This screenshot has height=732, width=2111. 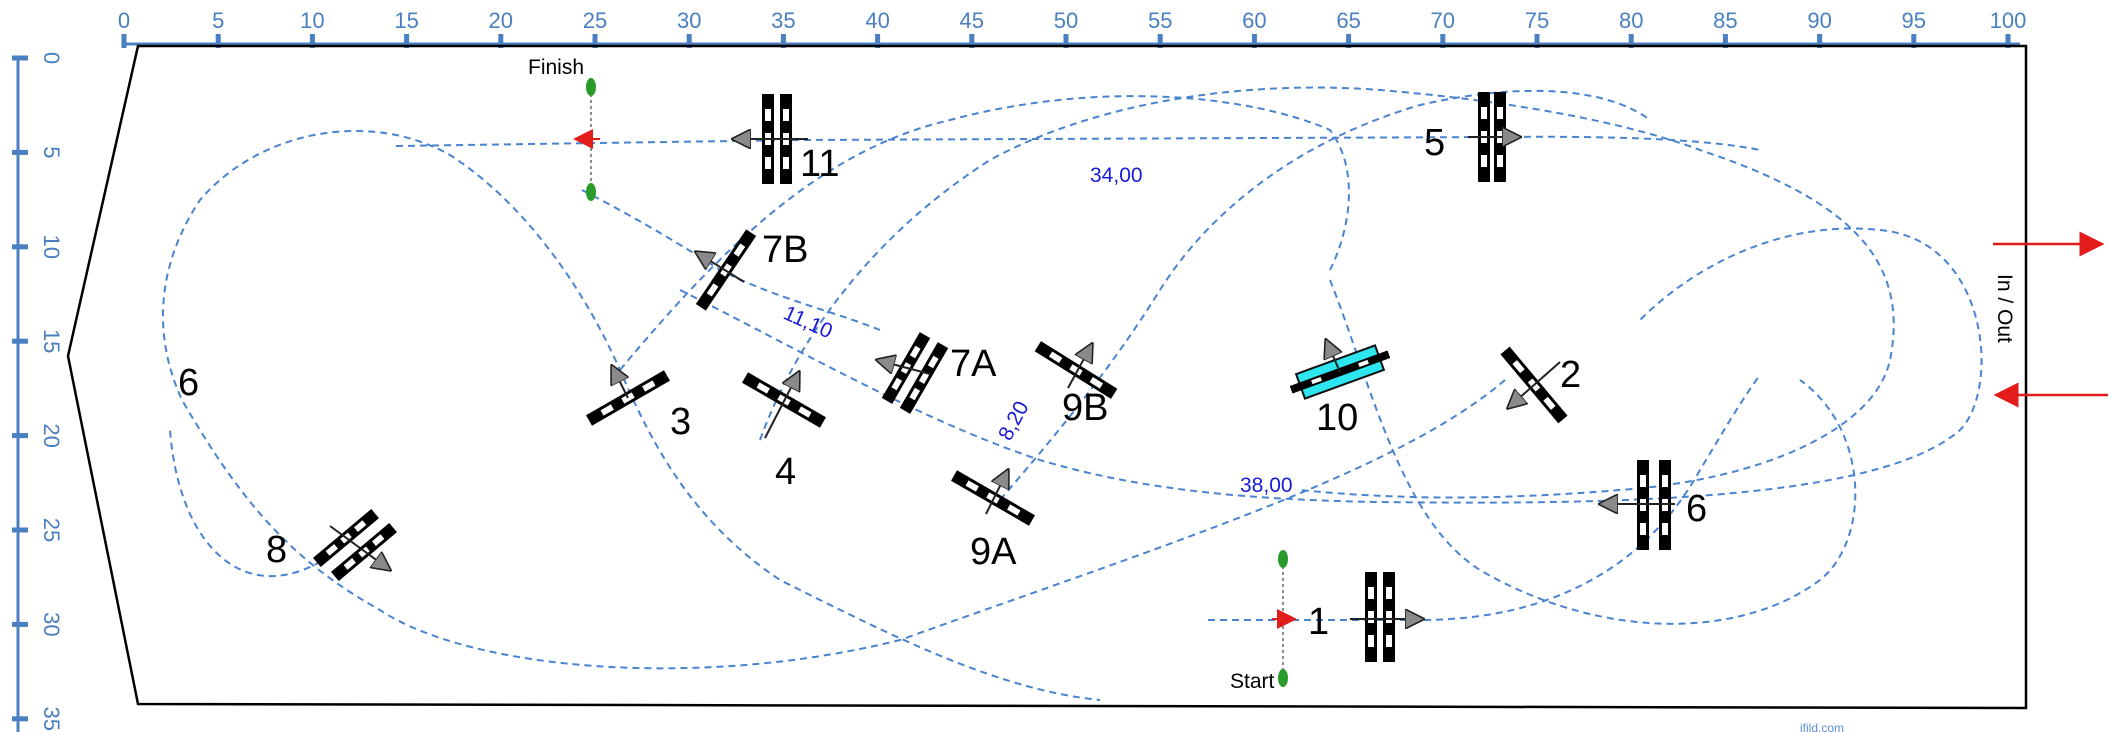 What do you see at coordinates (51, 530) in the screenshot?
I see `vertical-scale-tick-label: 25` at bounding box center [51, 530].